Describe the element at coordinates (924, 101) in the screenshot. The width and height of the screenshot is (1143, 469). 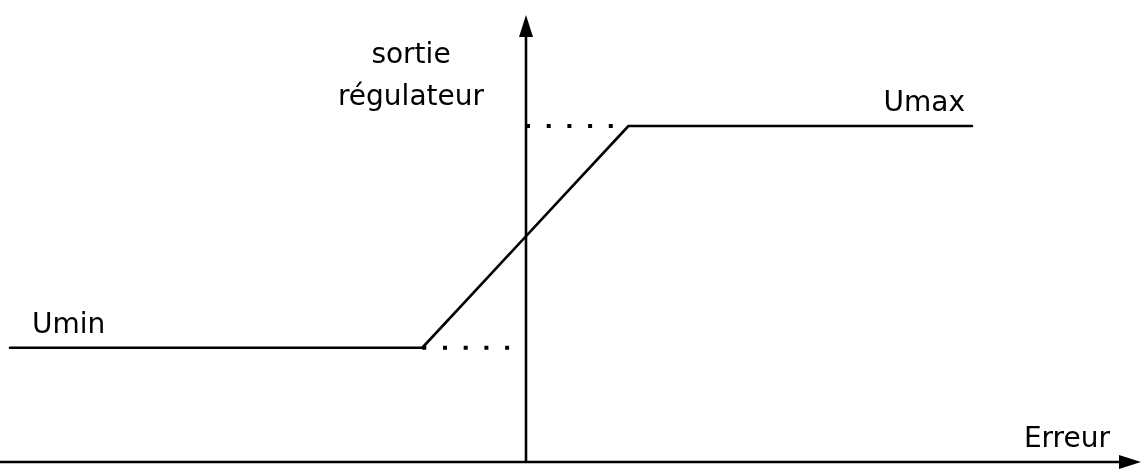
I see `annotation: Umax` at that location.